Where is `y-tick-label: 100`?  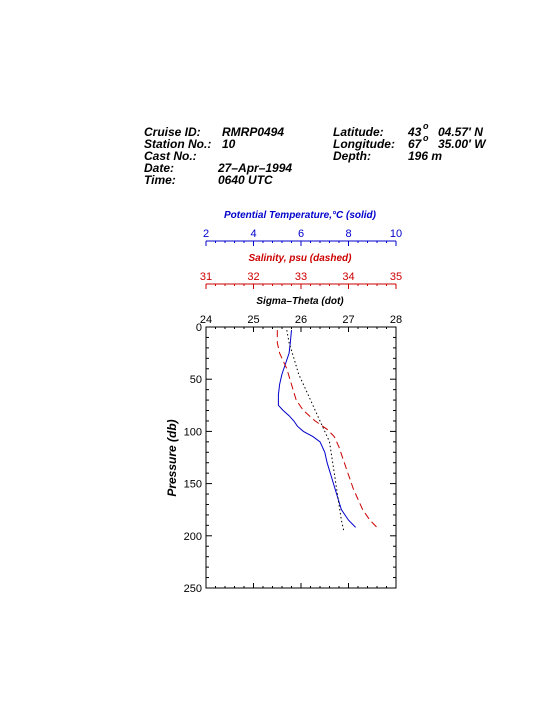
y-tick-label: 100 is located at coordinates (193, 432).